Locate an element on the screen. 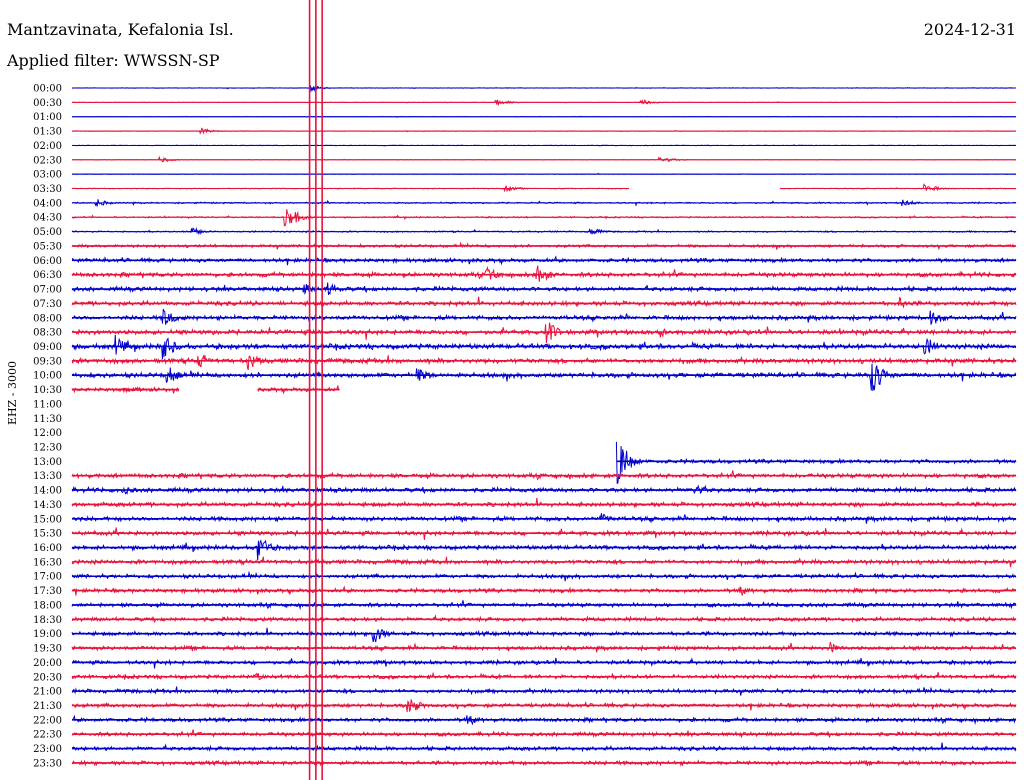 Image resolution: width=1024 pixels, height=780 pixels. row-time-label: 08:30 is located at coordinates (47, 333).